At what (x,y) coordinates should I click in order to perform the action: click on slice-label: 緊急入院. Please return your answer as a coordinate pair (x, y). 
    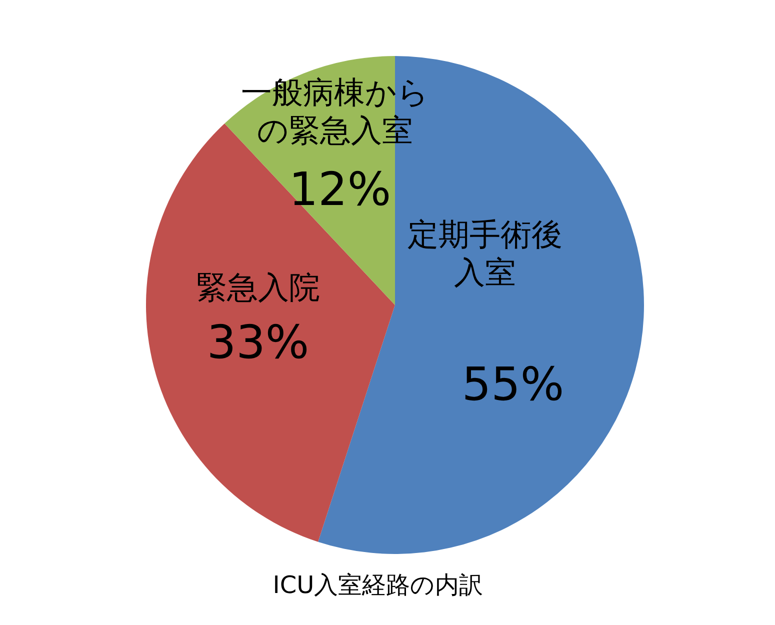
    Looking at the image, I should click on (258, 288).